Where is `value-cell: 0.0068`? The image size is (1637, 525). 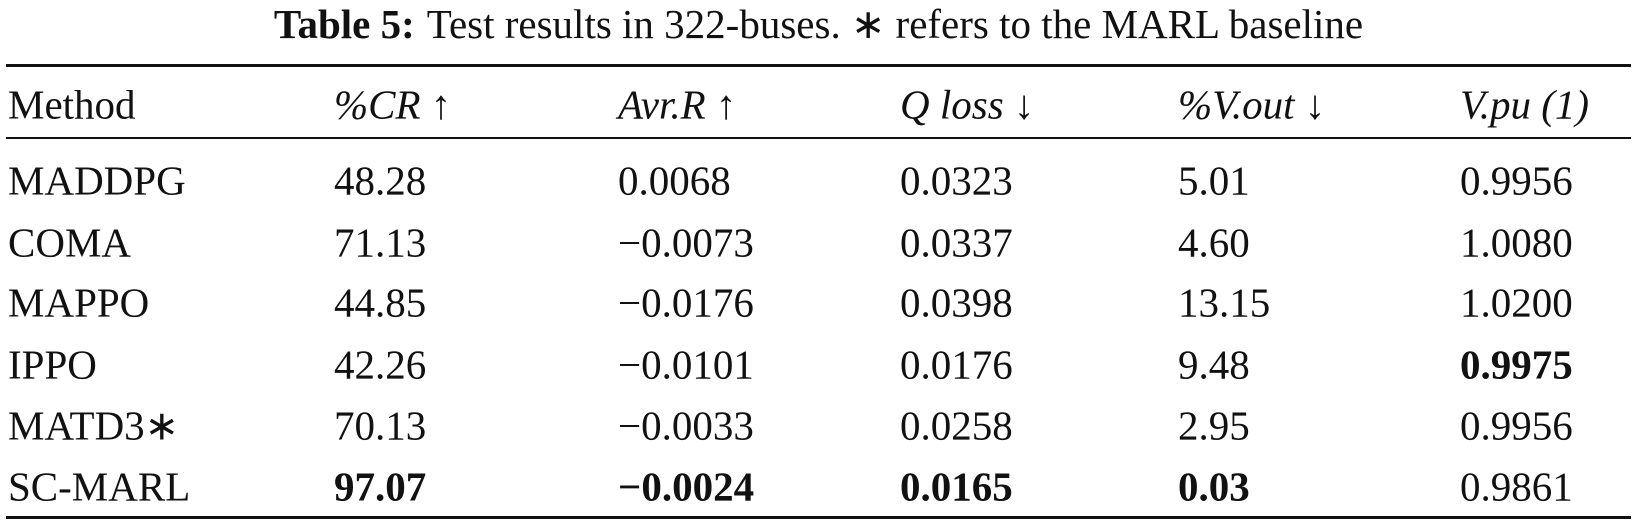
value-cell: 0.0068 is located at coordinates (674, 180).